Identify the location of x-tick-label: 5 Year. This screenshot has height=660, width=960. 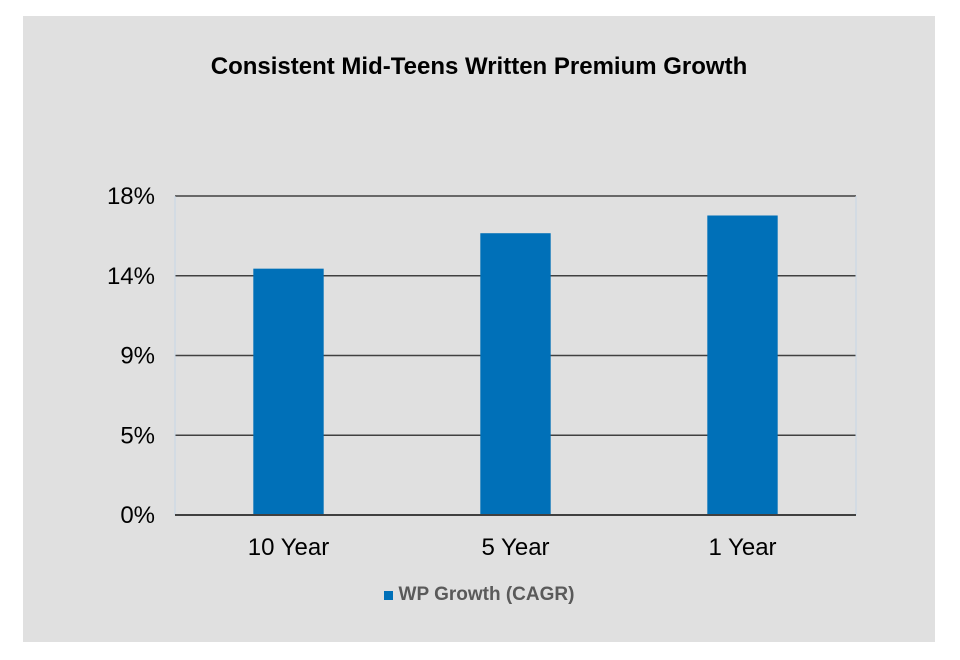
(515, 547).